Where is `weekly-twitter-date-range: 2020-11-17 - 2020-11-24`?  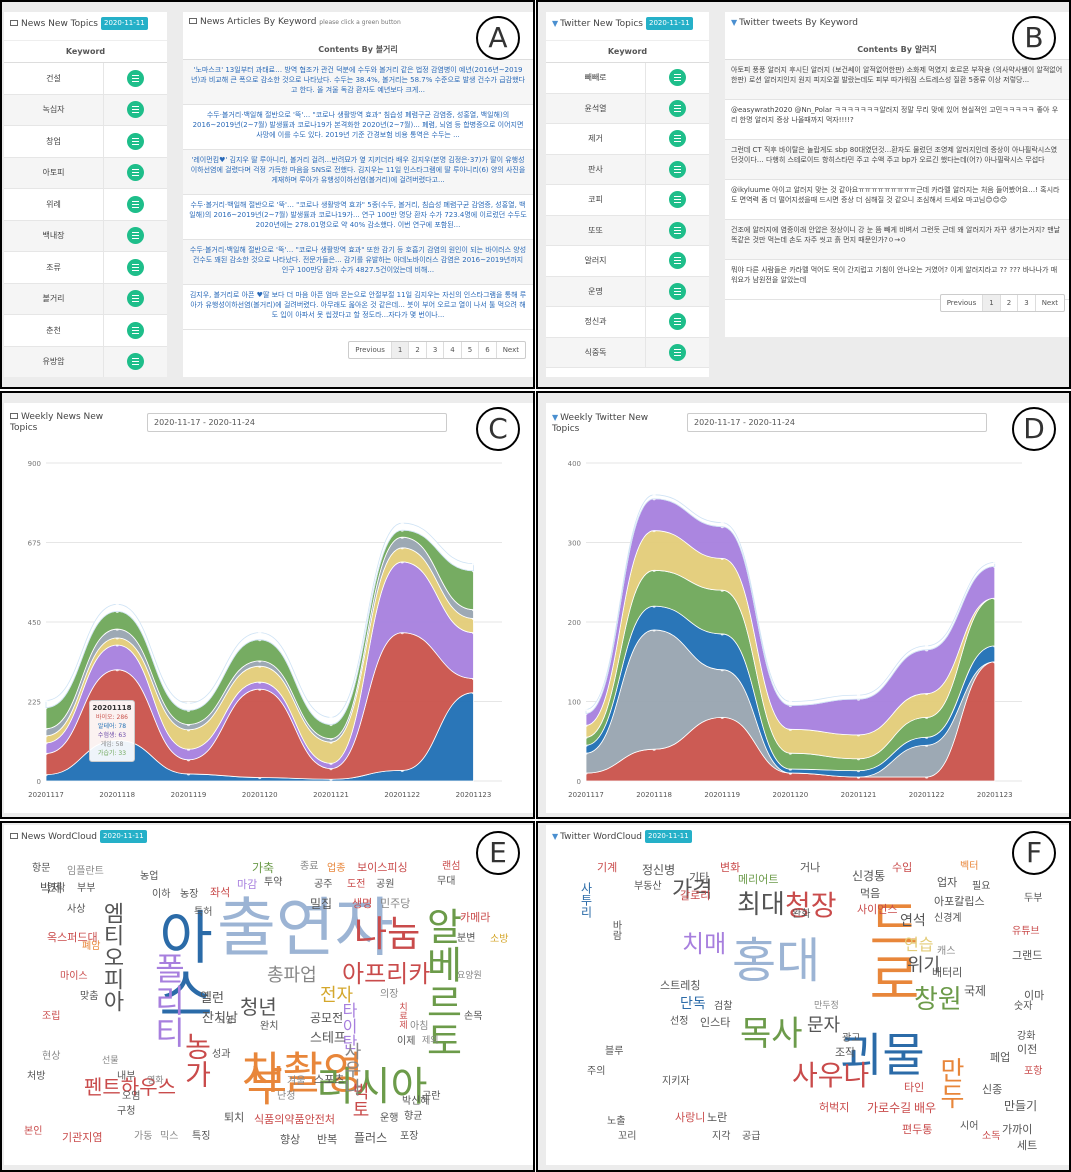
weekly-twitter-date-range: 2020-11-17 - 2020-11-24 is located at coordinates (837, 422).